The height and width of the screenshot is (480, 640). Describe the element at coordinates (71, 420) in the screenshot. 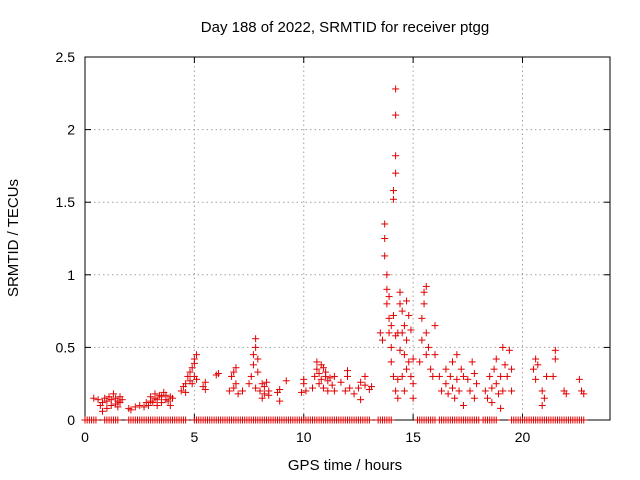

I see `y-tick-label: 0` at that location.